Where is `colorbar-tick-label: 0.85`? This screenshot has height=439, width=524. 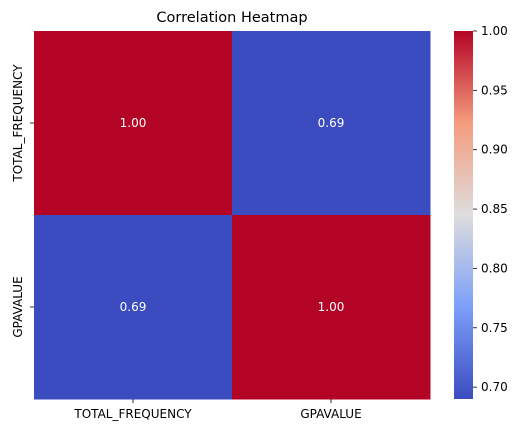
colorbar-tick-label: 0.85 is located at coordinates (494, 209).